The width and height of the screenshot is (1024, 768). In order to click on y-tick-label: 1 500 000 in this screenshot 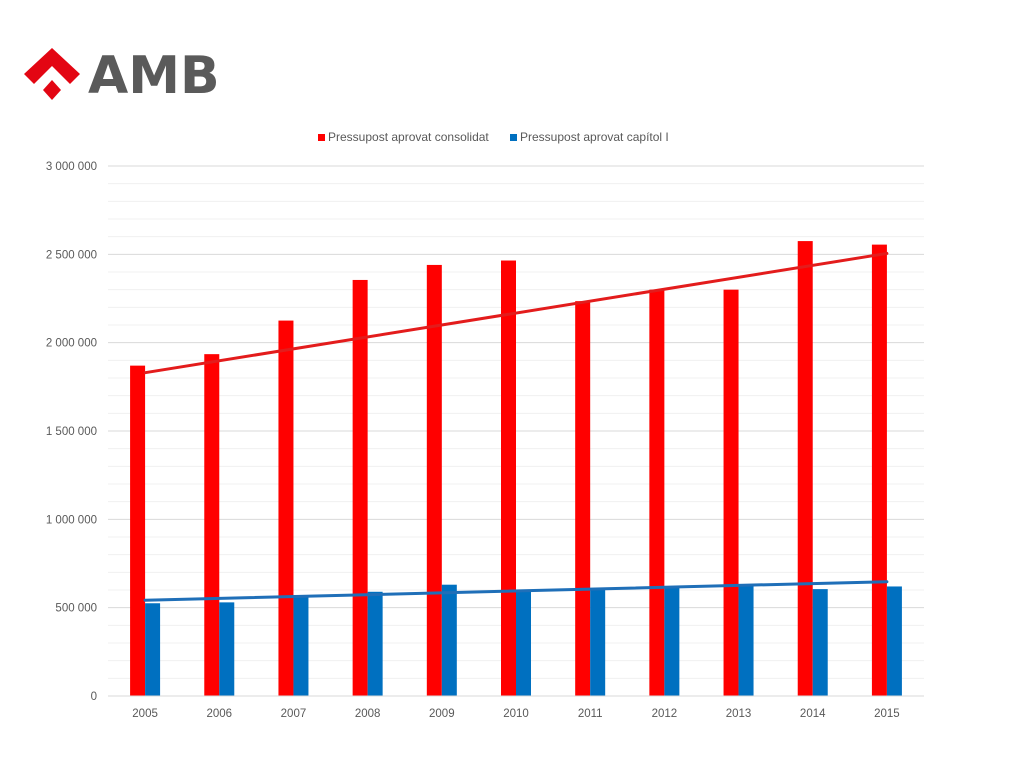, I will do `click(71, 432)`.